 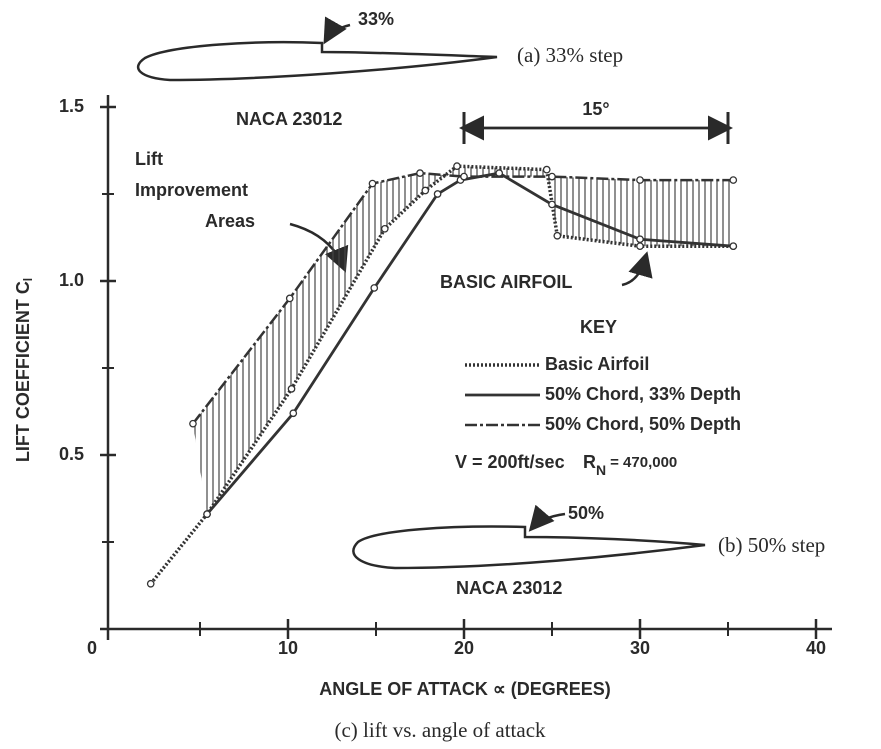 I want to click on airfoil-a-shape, so click(x=317, y=61).